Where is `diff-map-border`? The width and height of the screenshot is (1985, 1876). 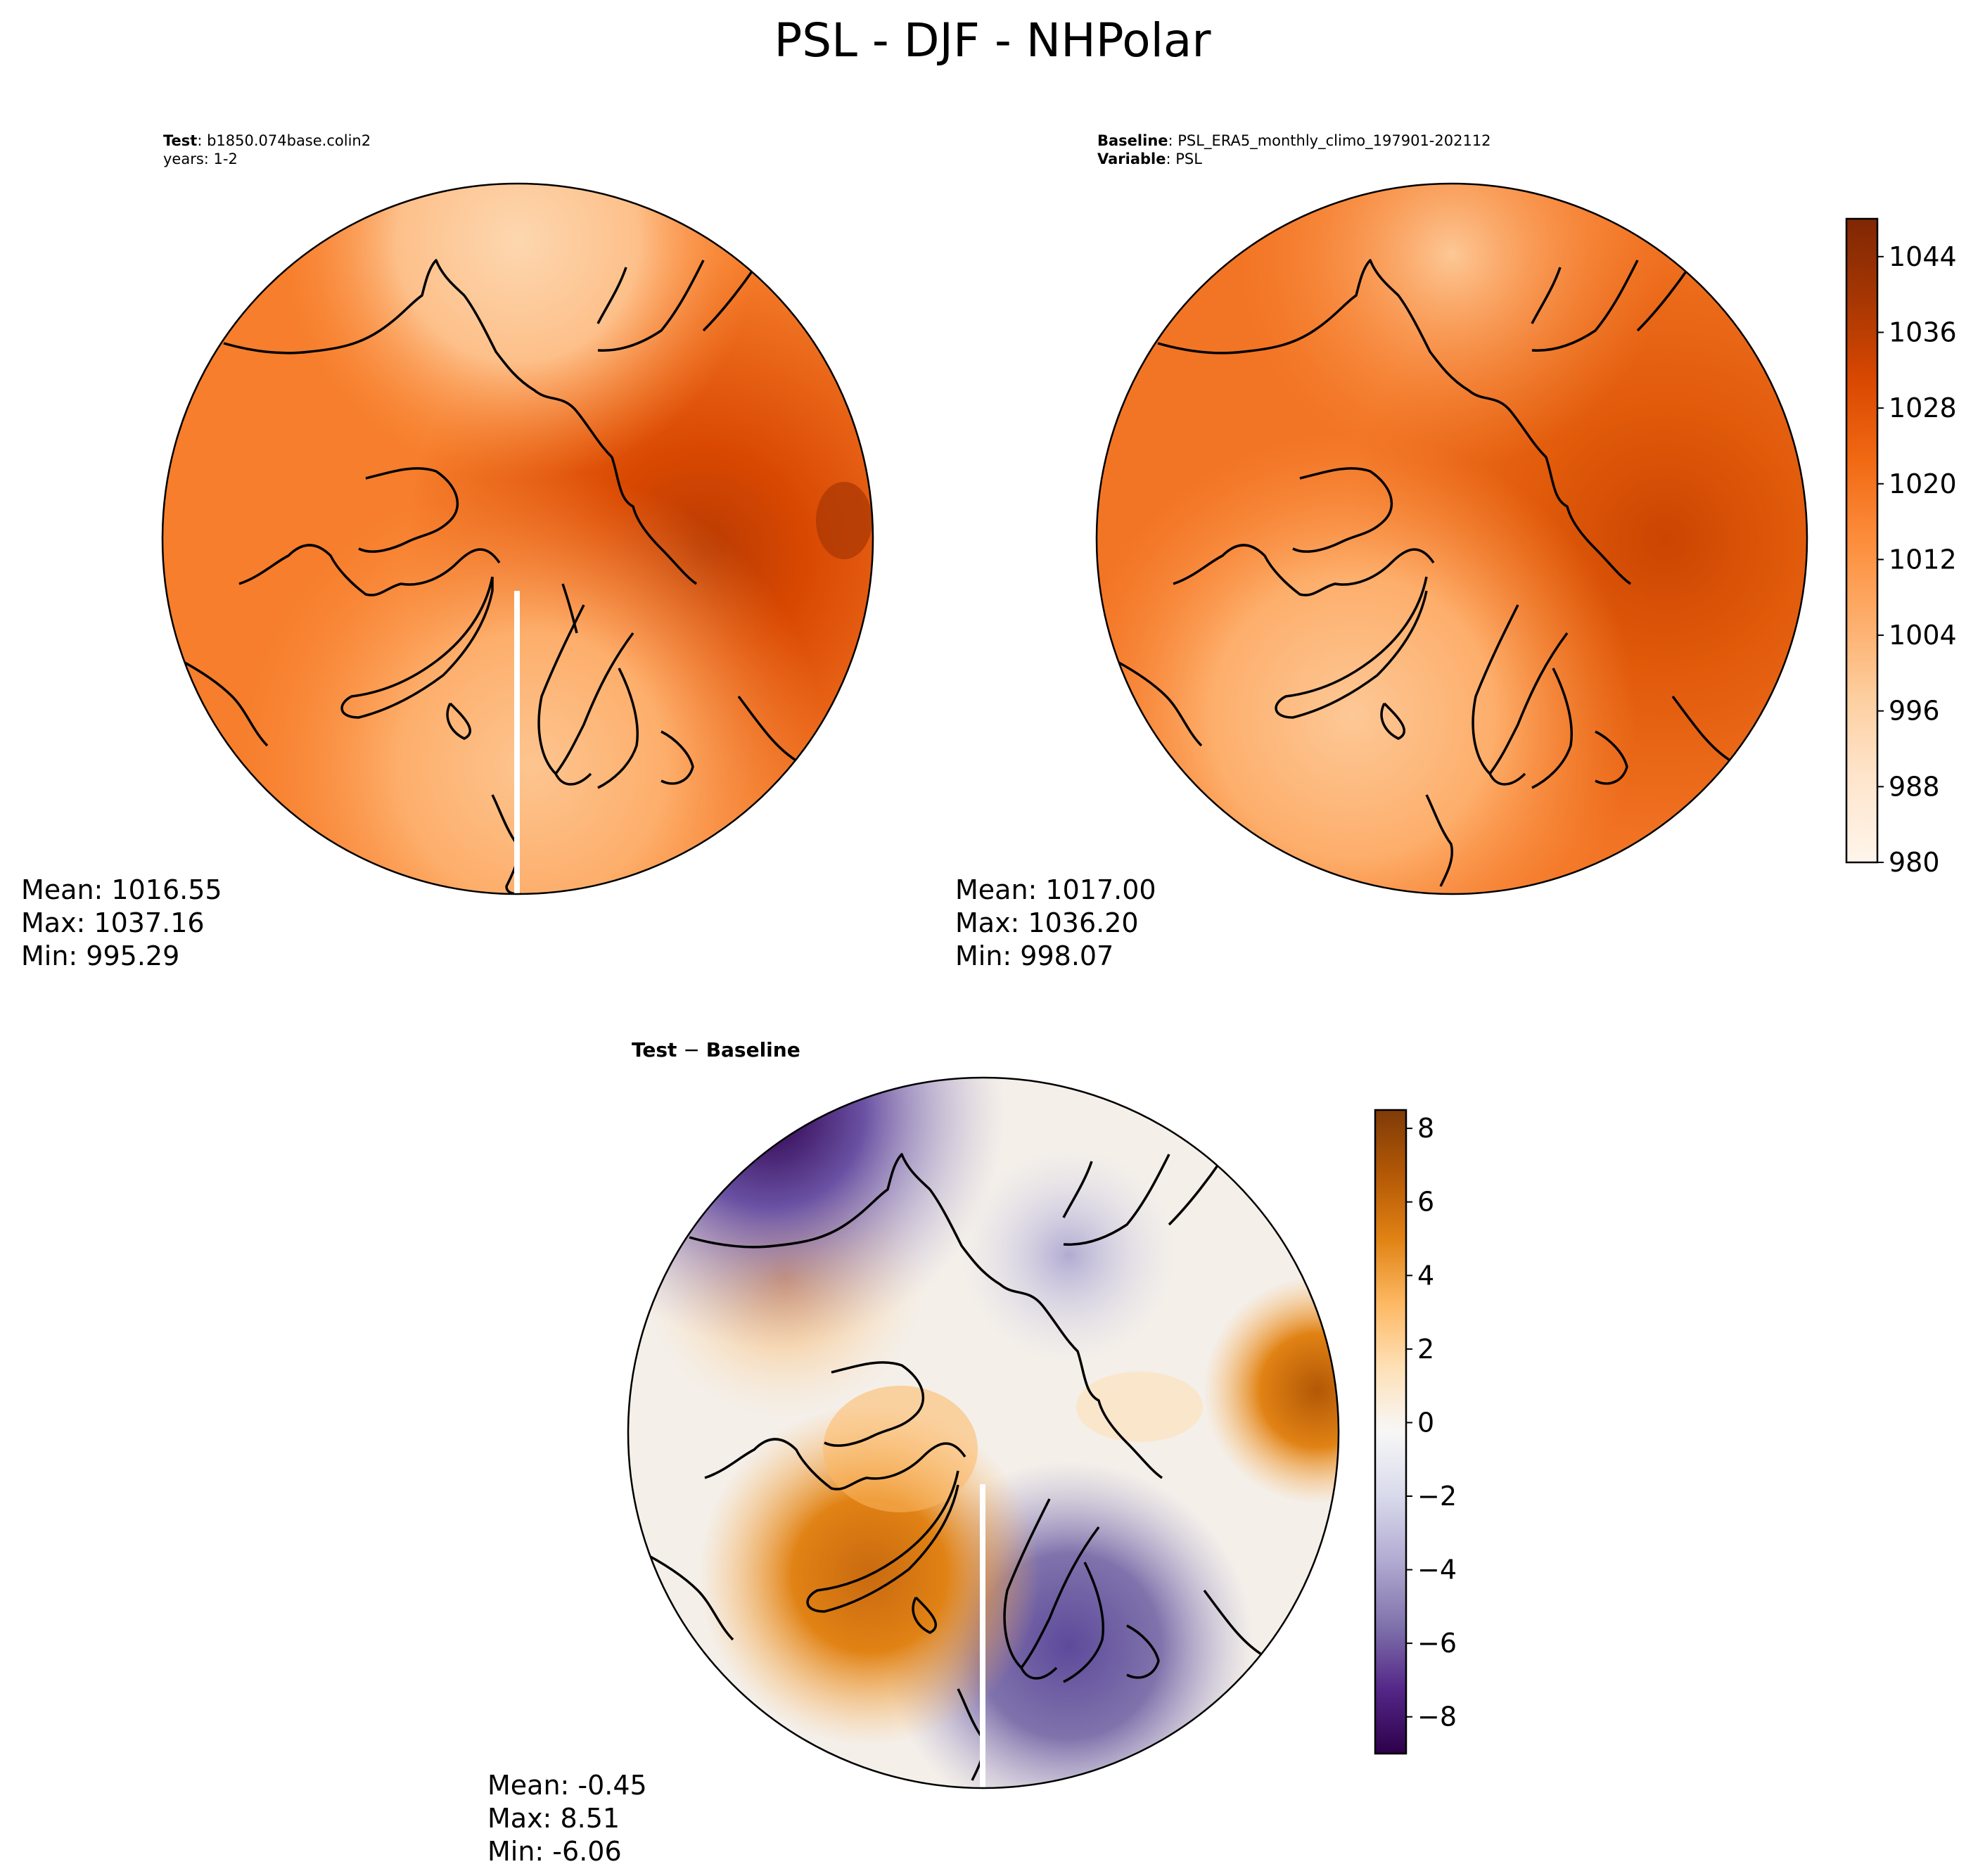
diff-map-border is located at coordinates (983, 1432).